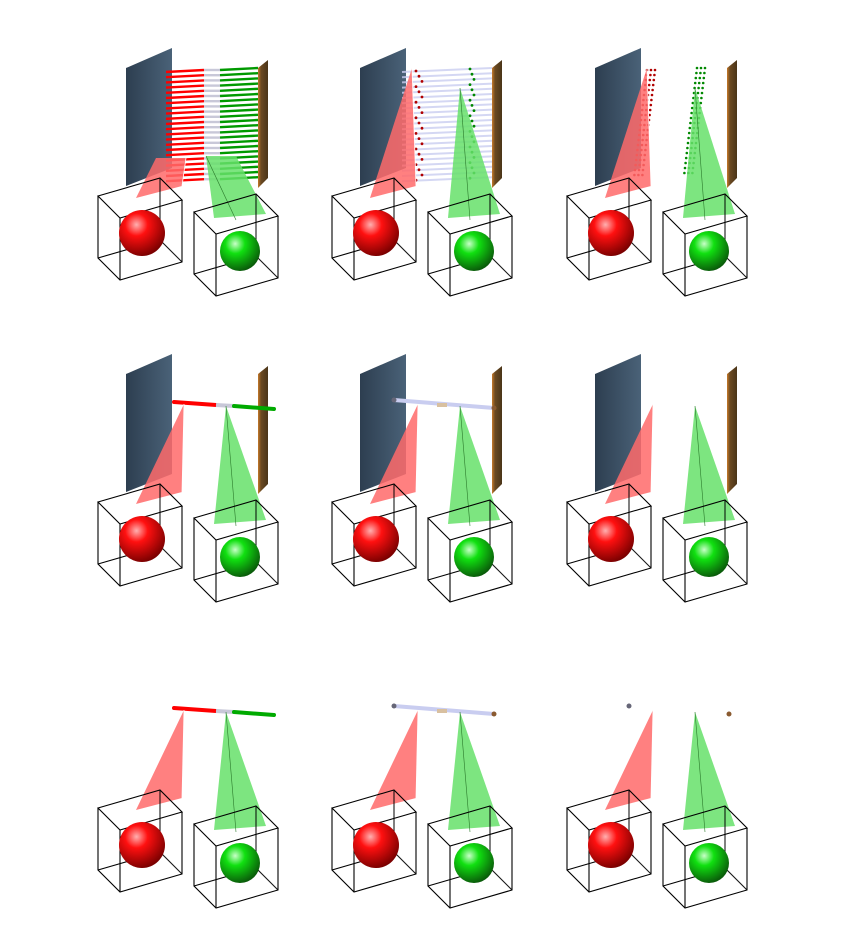 The image size is (855, 946). Describe the element at coordinates (470, 245) in the screenshot. I see `right-cube` at that location.